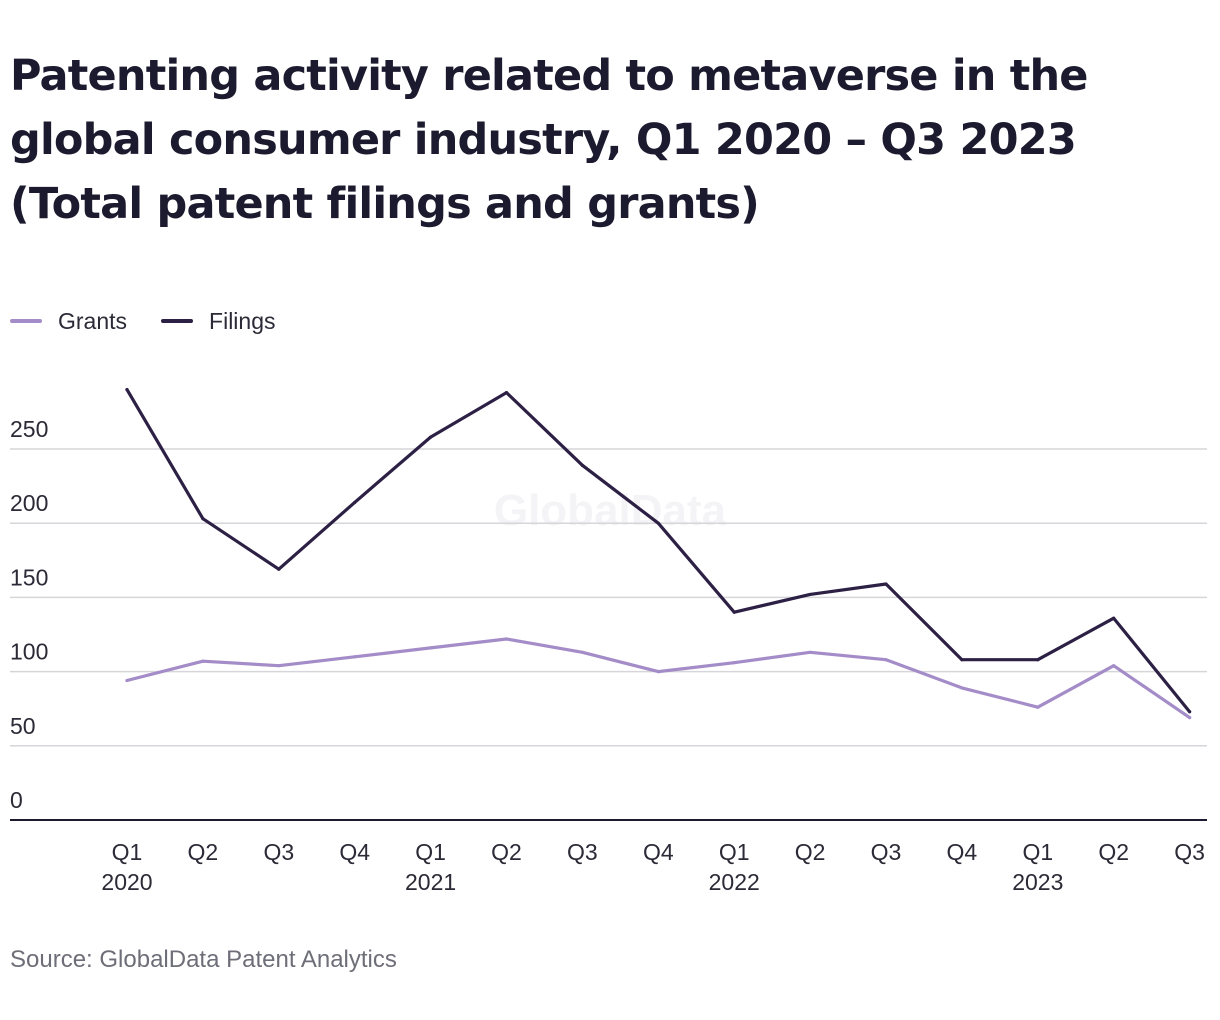 Image resolution: width=1220 pixels, height=1020 pixels. What do you see at coordinates (278, 852) in the screenshot?
I see `x-tick-label-2: Q3` at bounding box center [278, 852].